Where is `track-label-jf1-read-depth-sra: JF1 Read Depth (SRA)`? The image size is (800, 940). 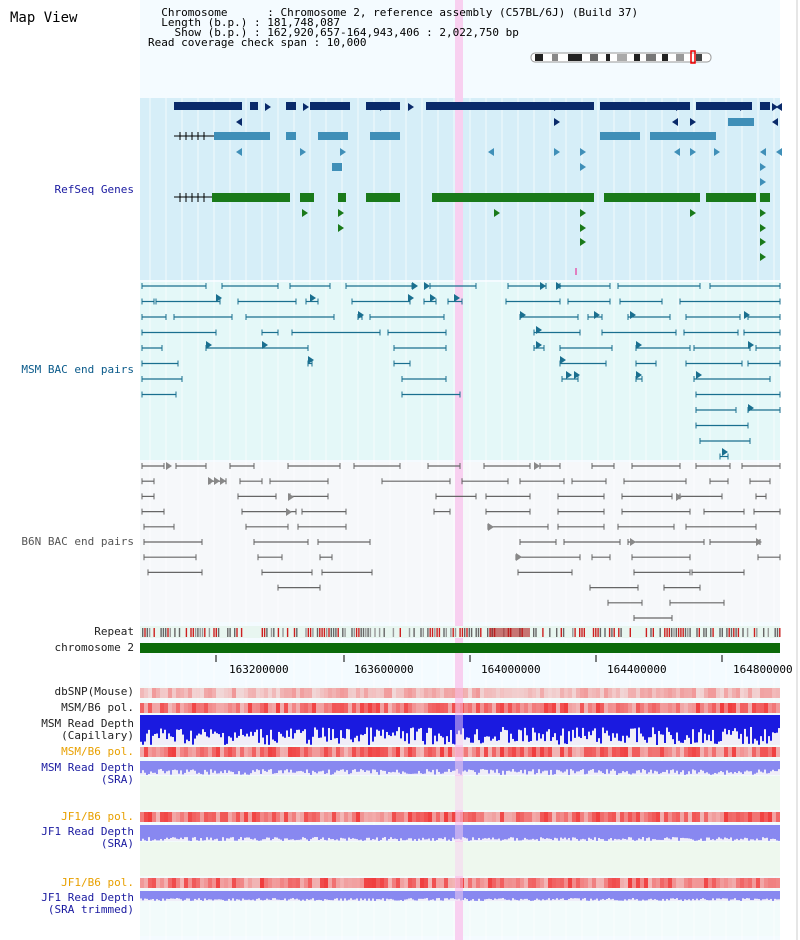 track-label-jf1-read-depth-sra: JF1 Read Depth (SRA) is located at coordinates (69, 838).